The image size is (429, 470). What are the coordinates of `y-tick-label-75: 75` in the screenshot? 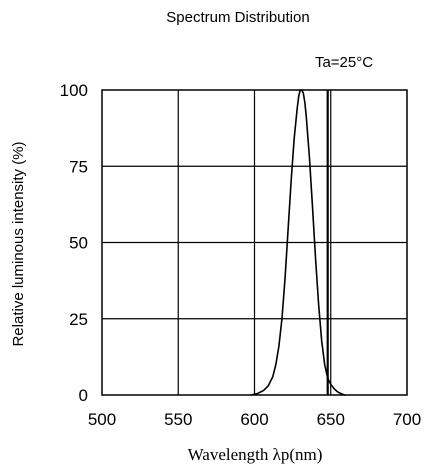 It's located at (78, 166).